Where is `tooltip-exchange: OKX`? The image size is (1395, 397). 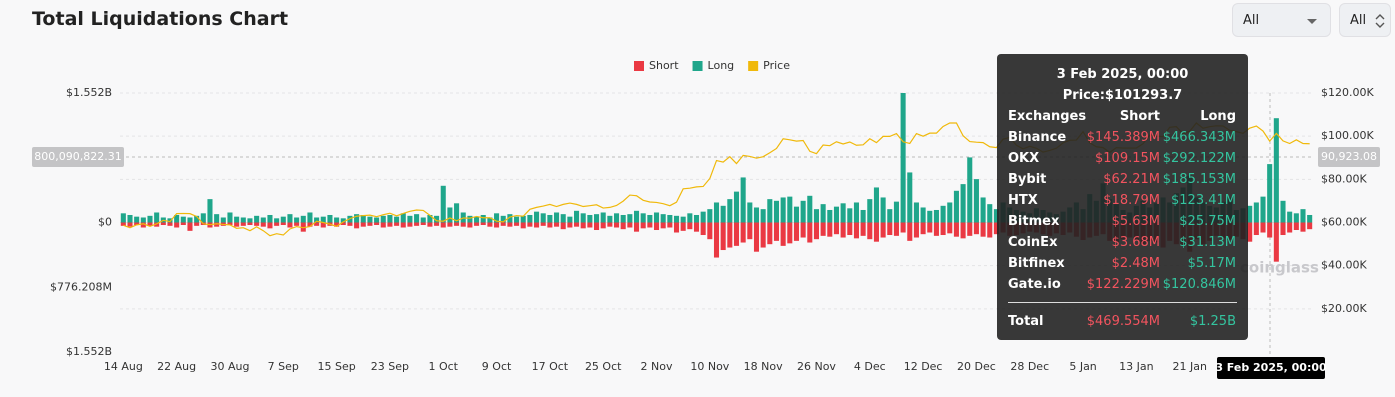
tooltip-exchange: OKX is located at coordinates (1024, 158).